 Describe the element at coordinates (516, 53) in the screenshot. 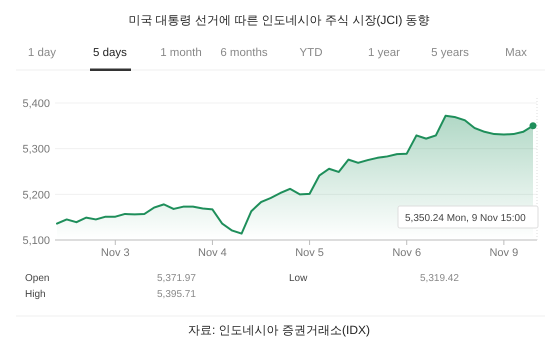

I see `text: Max` at that location.